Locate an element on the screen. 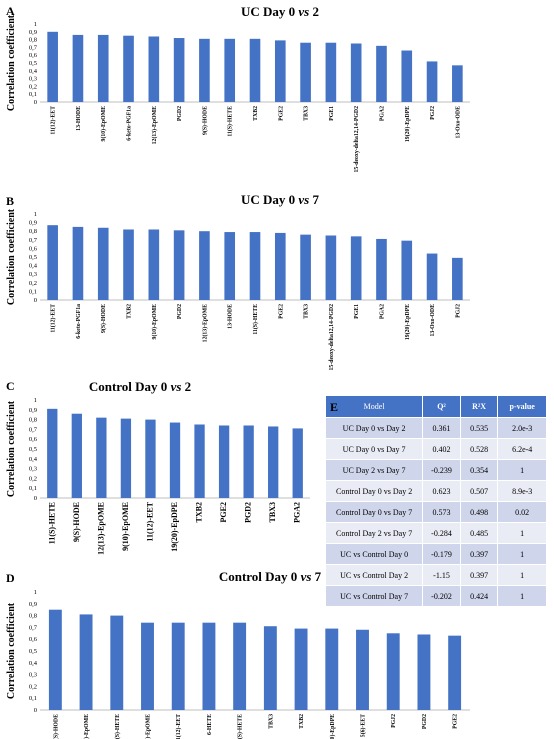 This screenshot has height=739, width=554. y-tick-label: 0,5 is located at coordinates (33, 63).